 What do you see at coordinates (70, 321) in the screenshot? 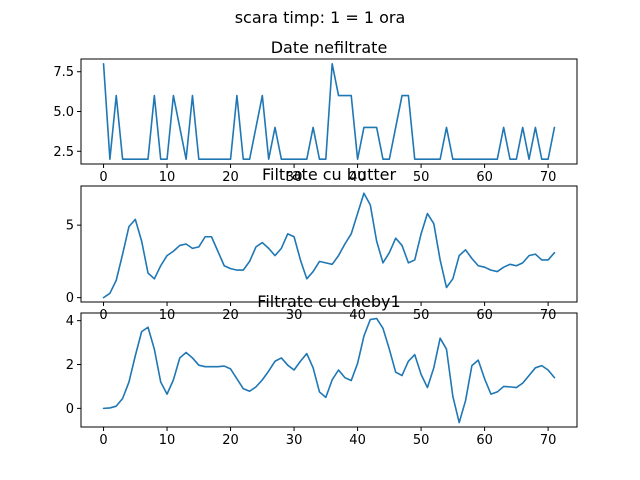
I see `y-tick-label: 4` at bounding box center [70, 321].